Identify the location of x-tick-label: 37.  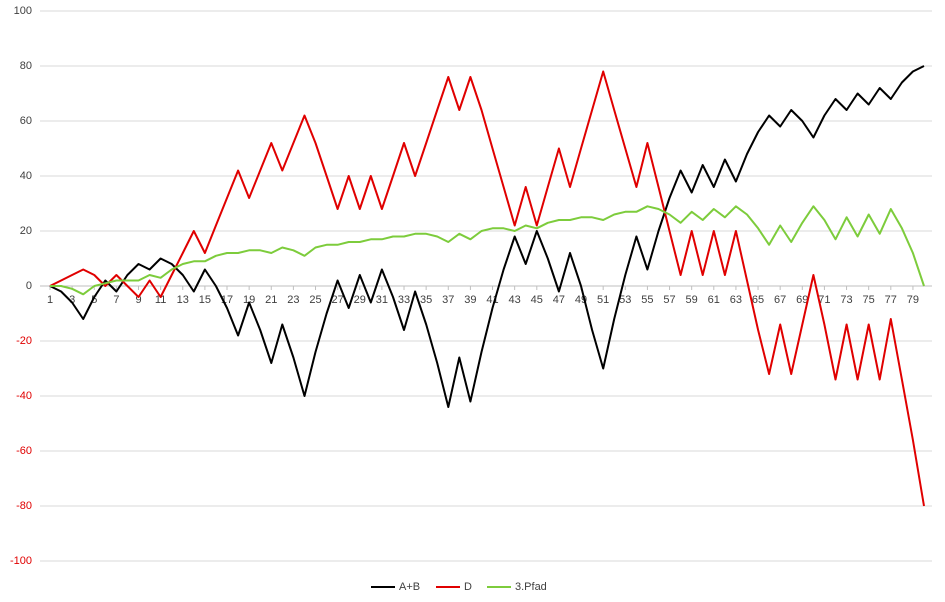
(448, 300).